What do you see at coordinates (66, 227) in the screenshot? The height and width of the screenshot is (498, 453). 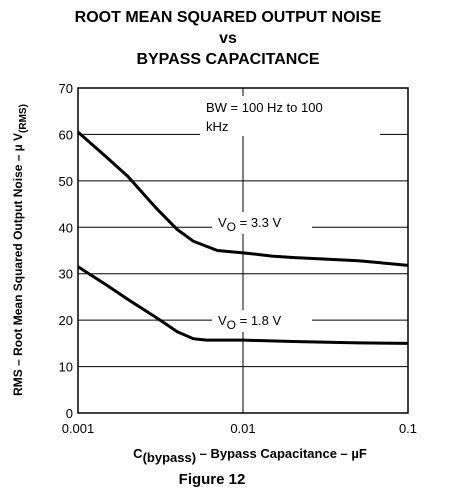 I see `y-tick-label: 40` at bounding box center [66, 227].